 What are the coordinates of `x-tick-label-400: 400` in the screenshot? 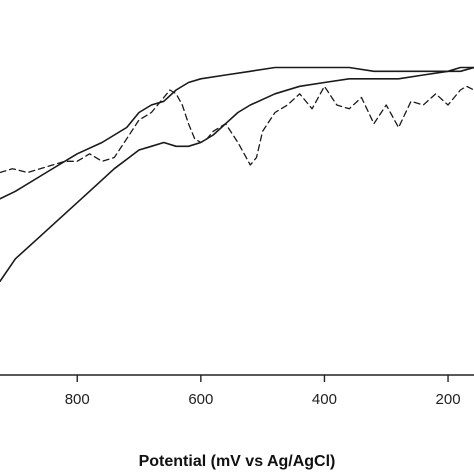 It's located at (324, 399).